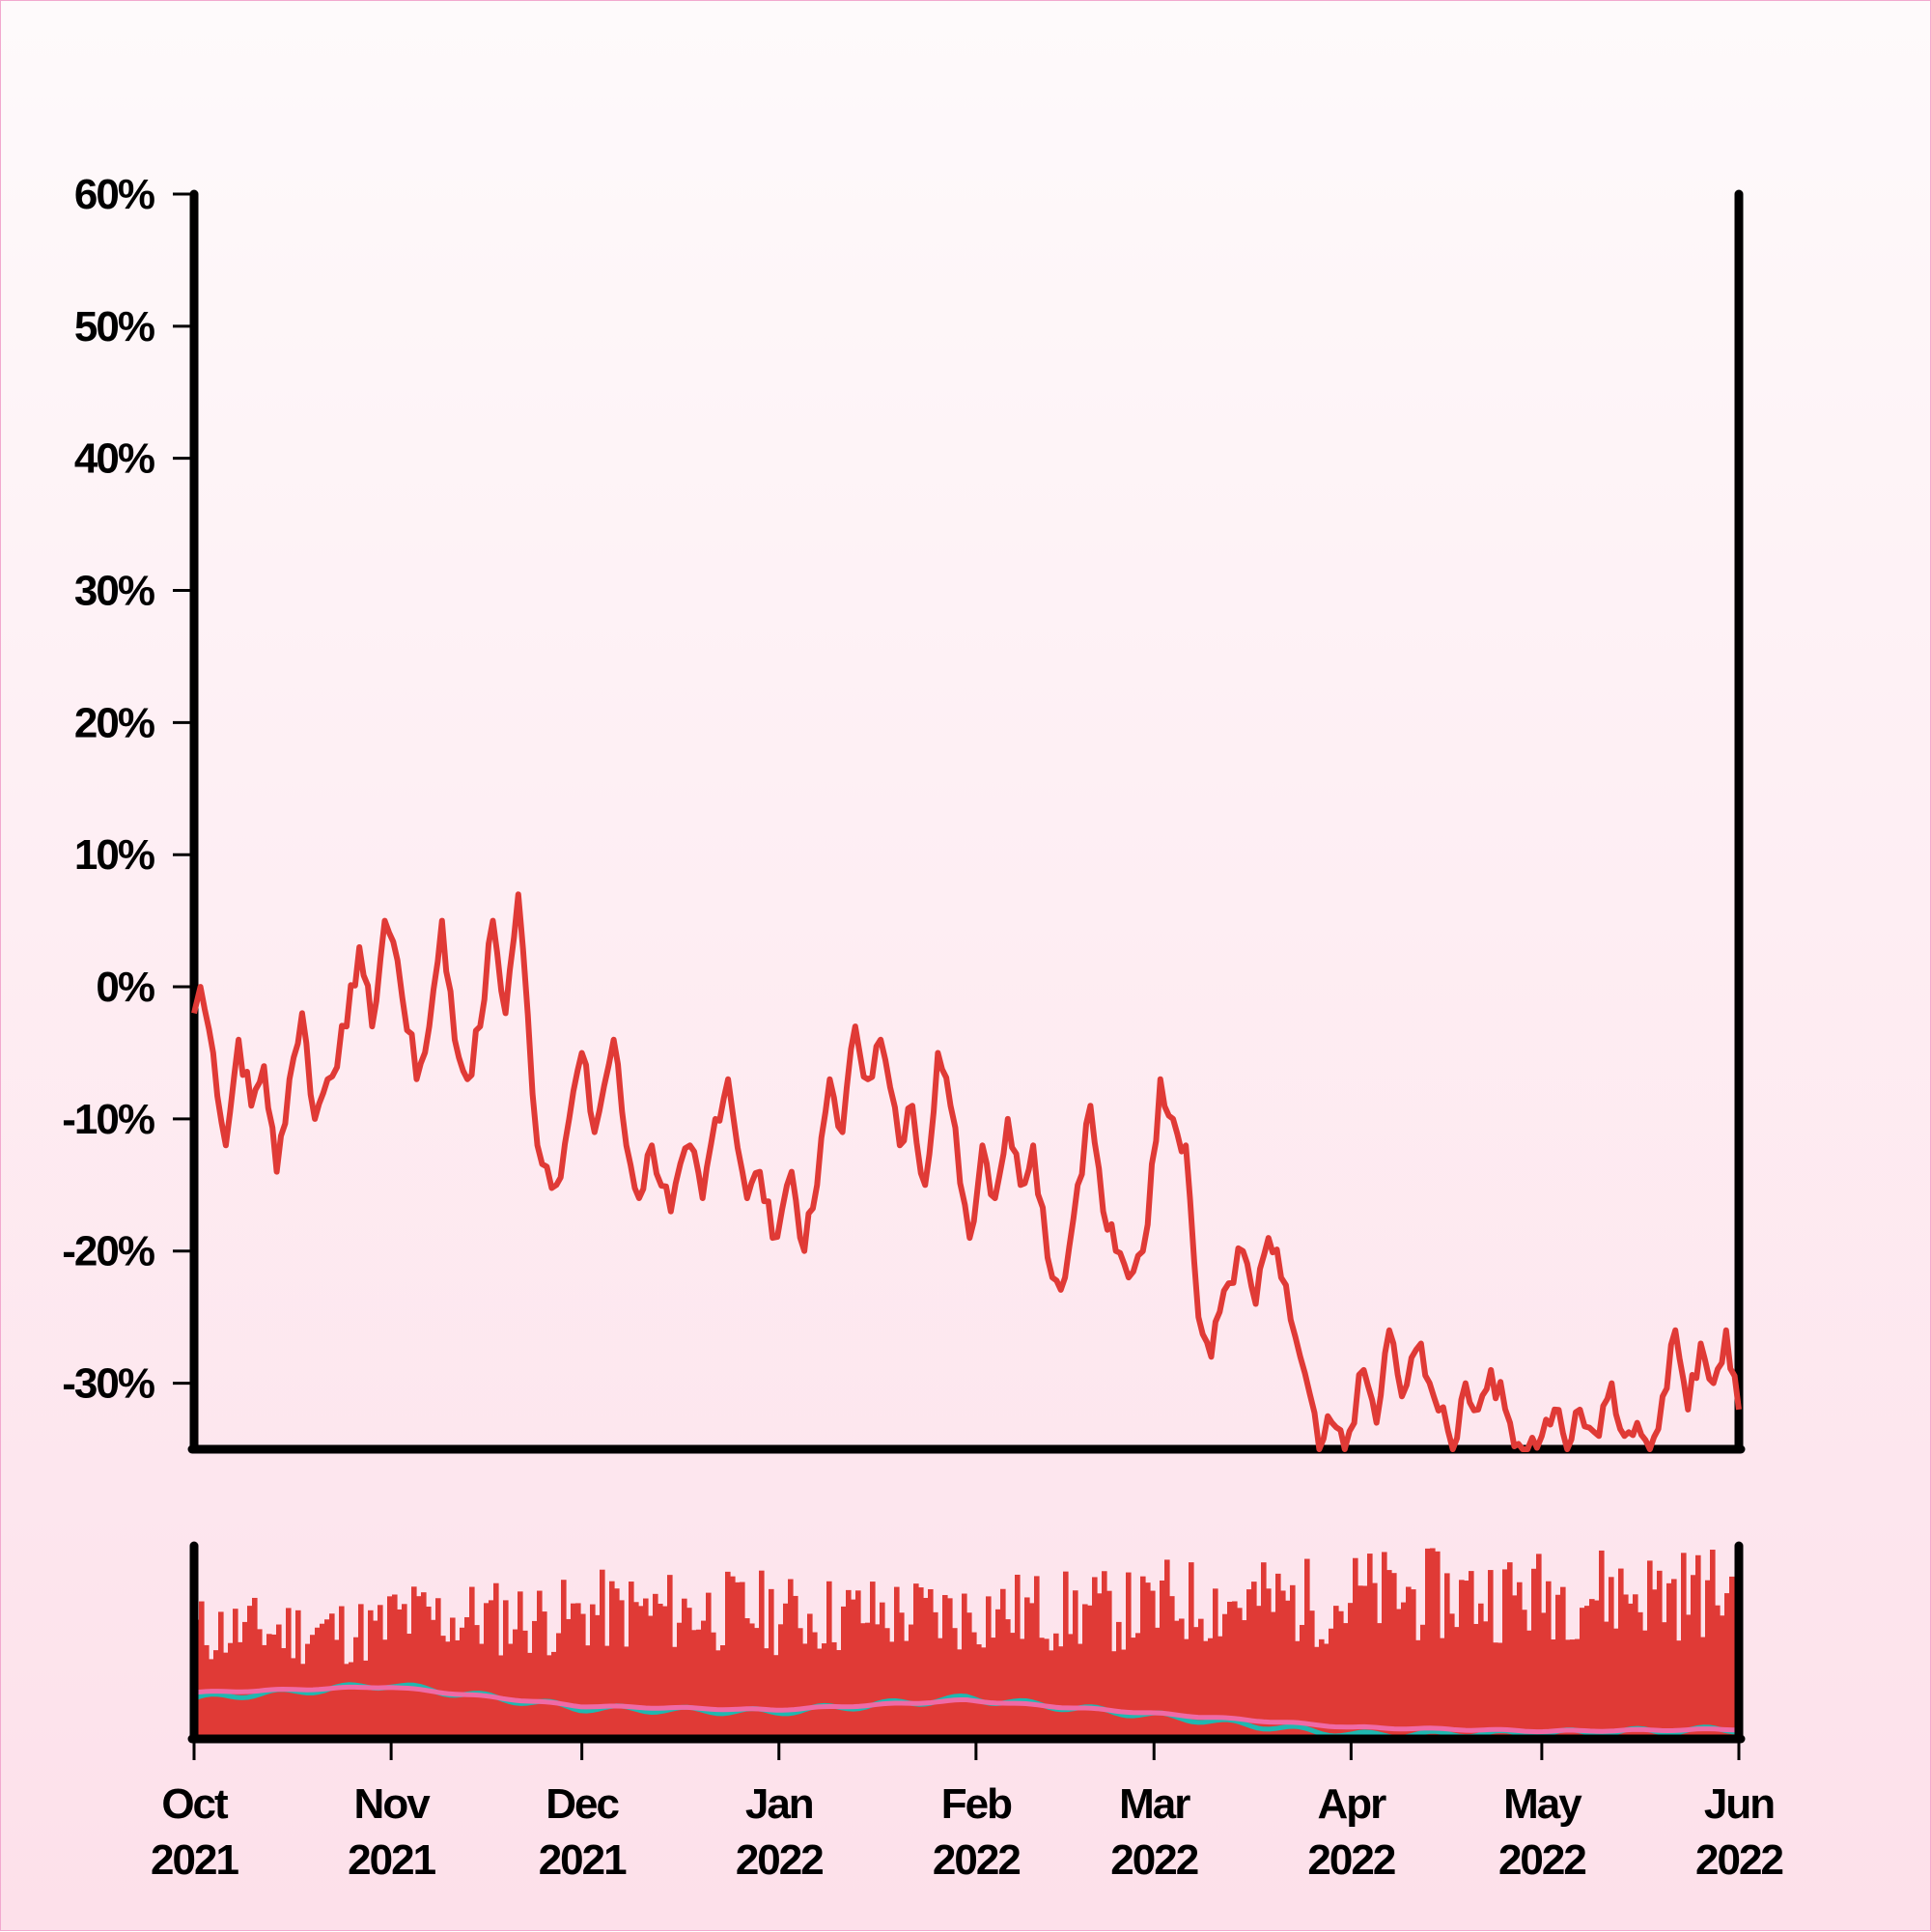 The height and width of the screenshot is (1932, 1931). What do you see at coordinates (195, 1804) in the screenshot?
I see `x-tick-month-label: Oct` at bounding box center [195, 1804].